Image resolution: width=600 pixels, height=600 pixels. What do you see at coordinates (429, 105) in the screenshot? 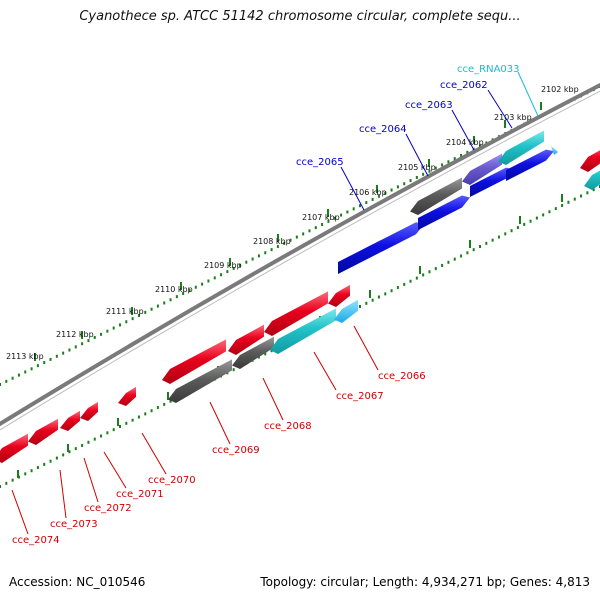
I see `label-cce_2063: cce_2063` at bounding box center [429, 105].